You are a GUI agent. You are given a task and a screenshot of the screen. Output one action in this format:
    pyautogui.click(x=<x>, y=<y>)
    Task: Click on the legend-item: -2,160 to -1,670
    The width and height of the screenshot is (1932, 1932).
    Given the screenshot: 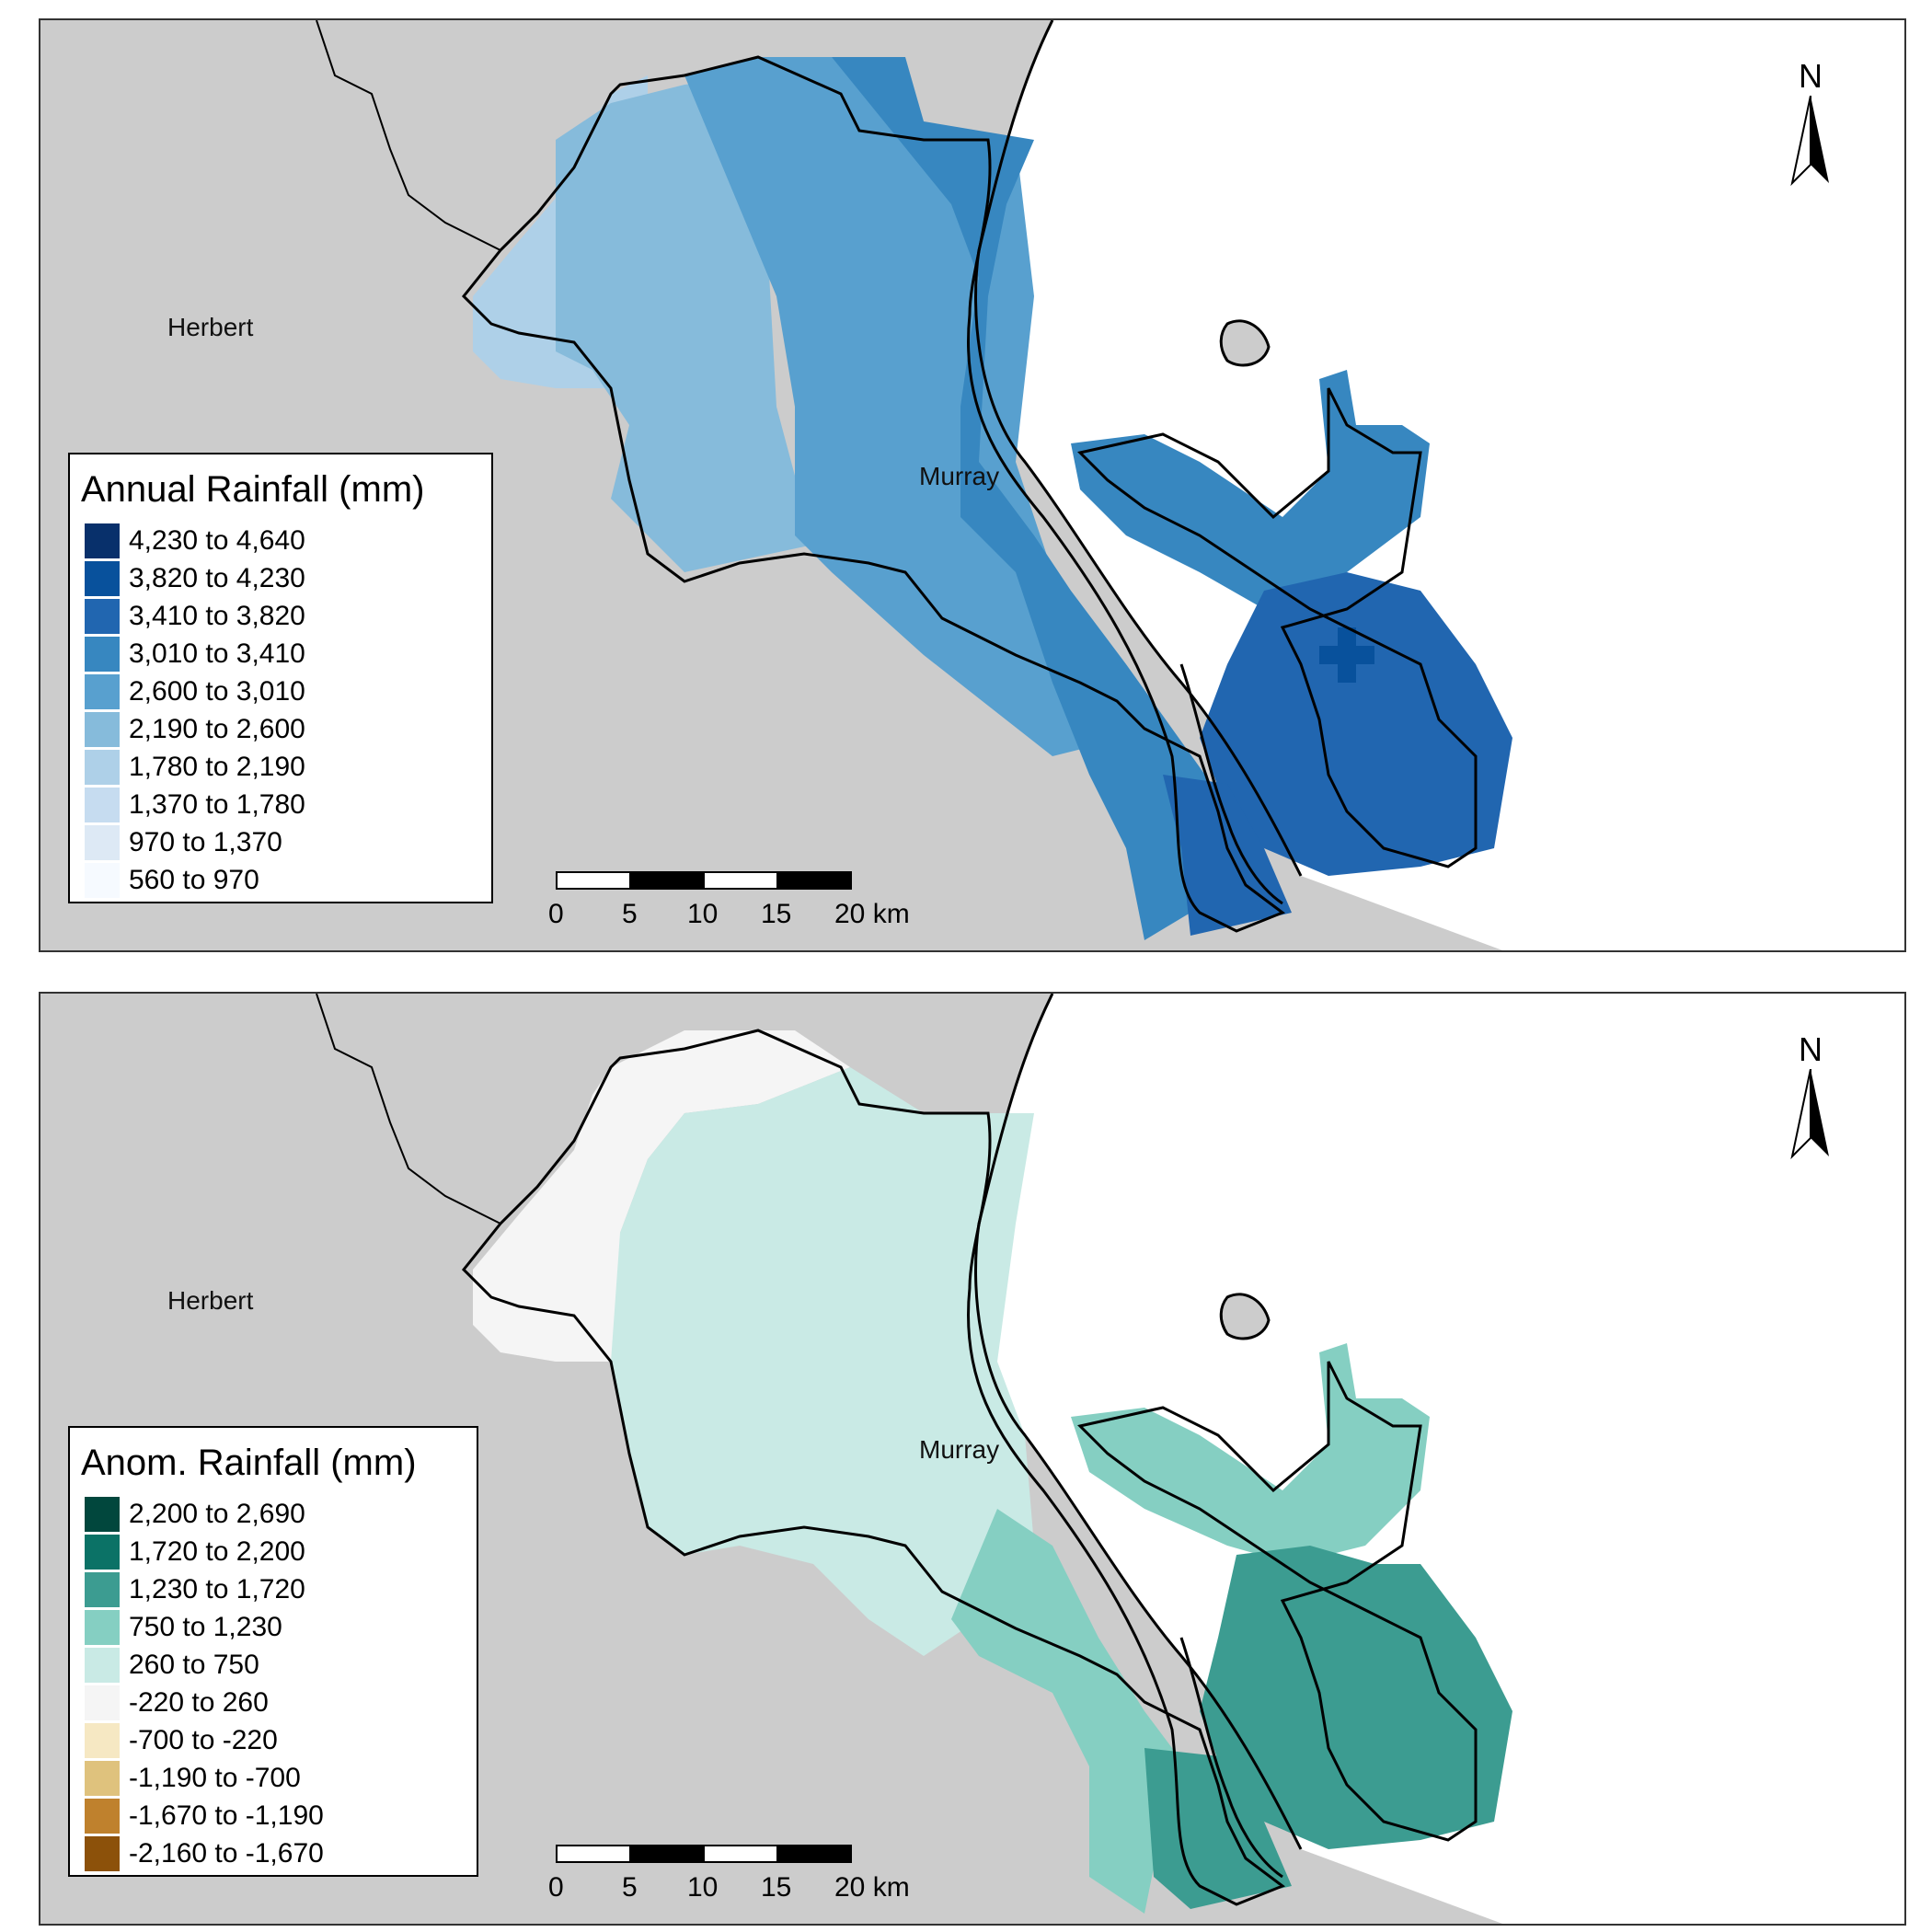 What is the action you would take?
    pyautogui.click(x=281, y=1853)
    